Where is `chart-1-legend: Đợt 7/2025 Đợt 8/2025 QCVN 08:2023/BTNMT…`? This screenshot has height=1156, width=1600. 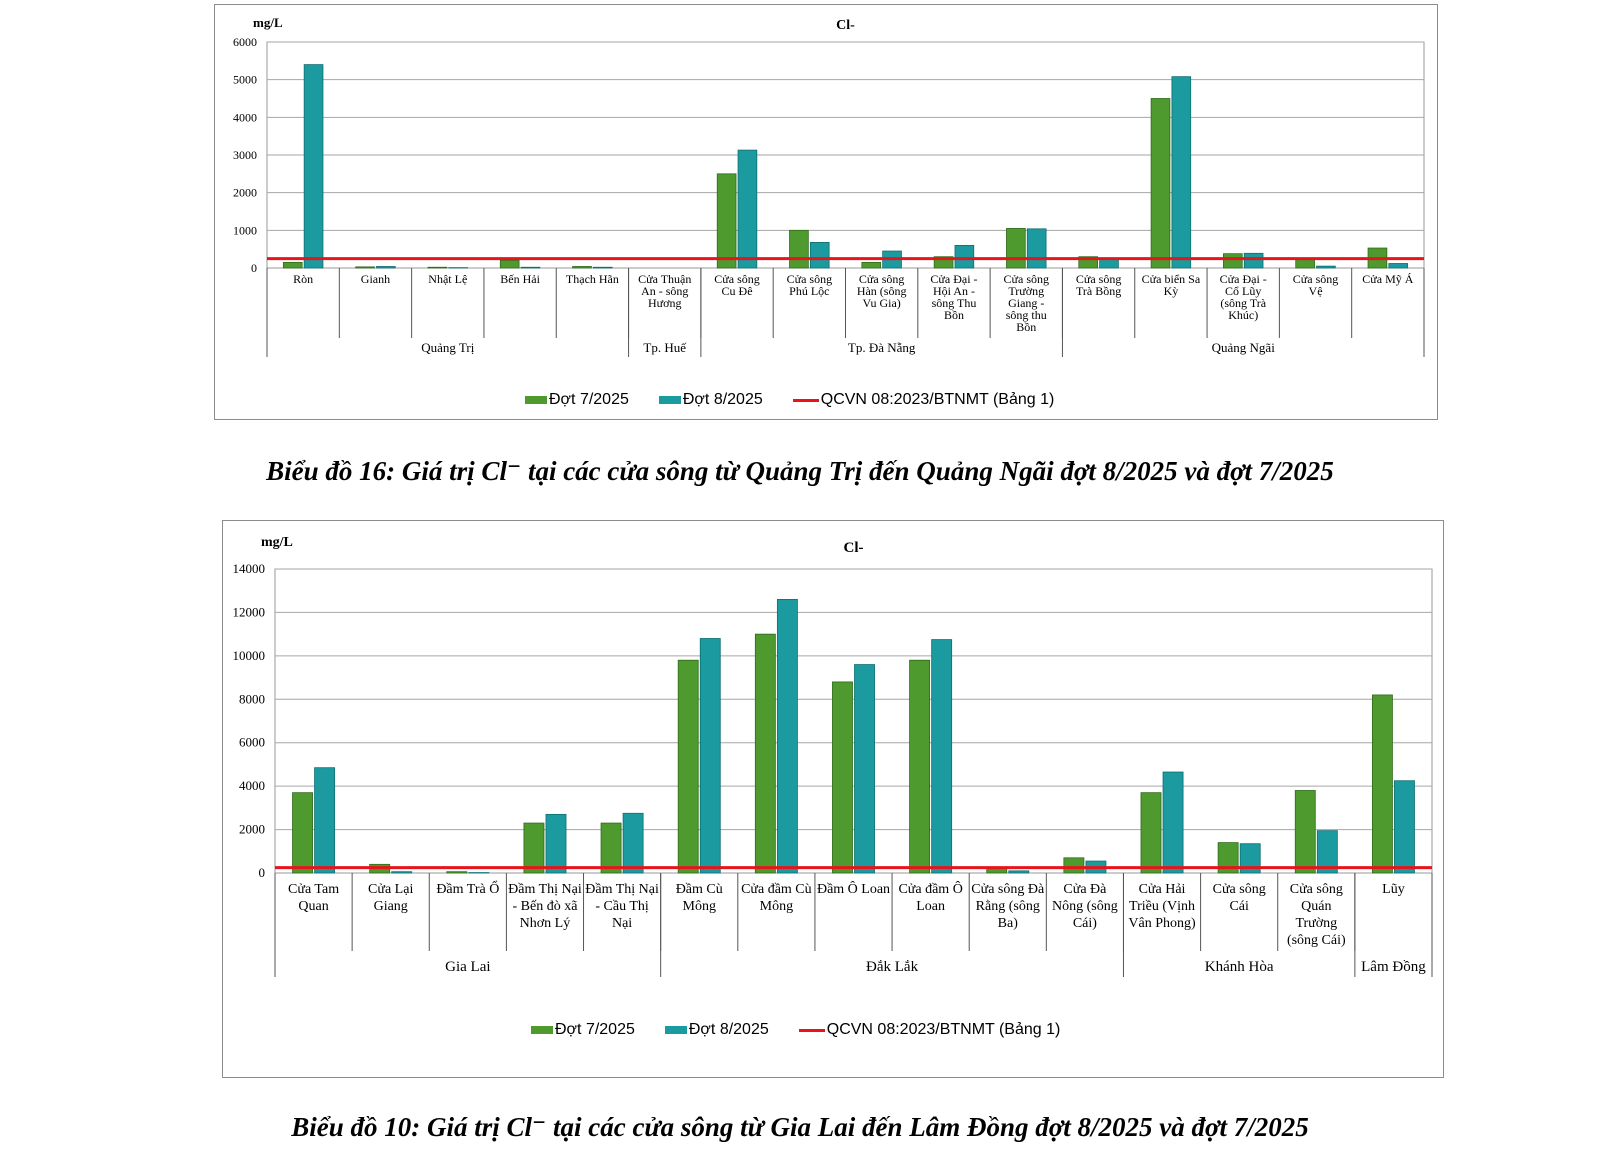 chart-1-legend: Đợt 7/2025 Đợt 8/2025 QCVN 08:2023/BTNMT… is located at coordinates (789, 400).